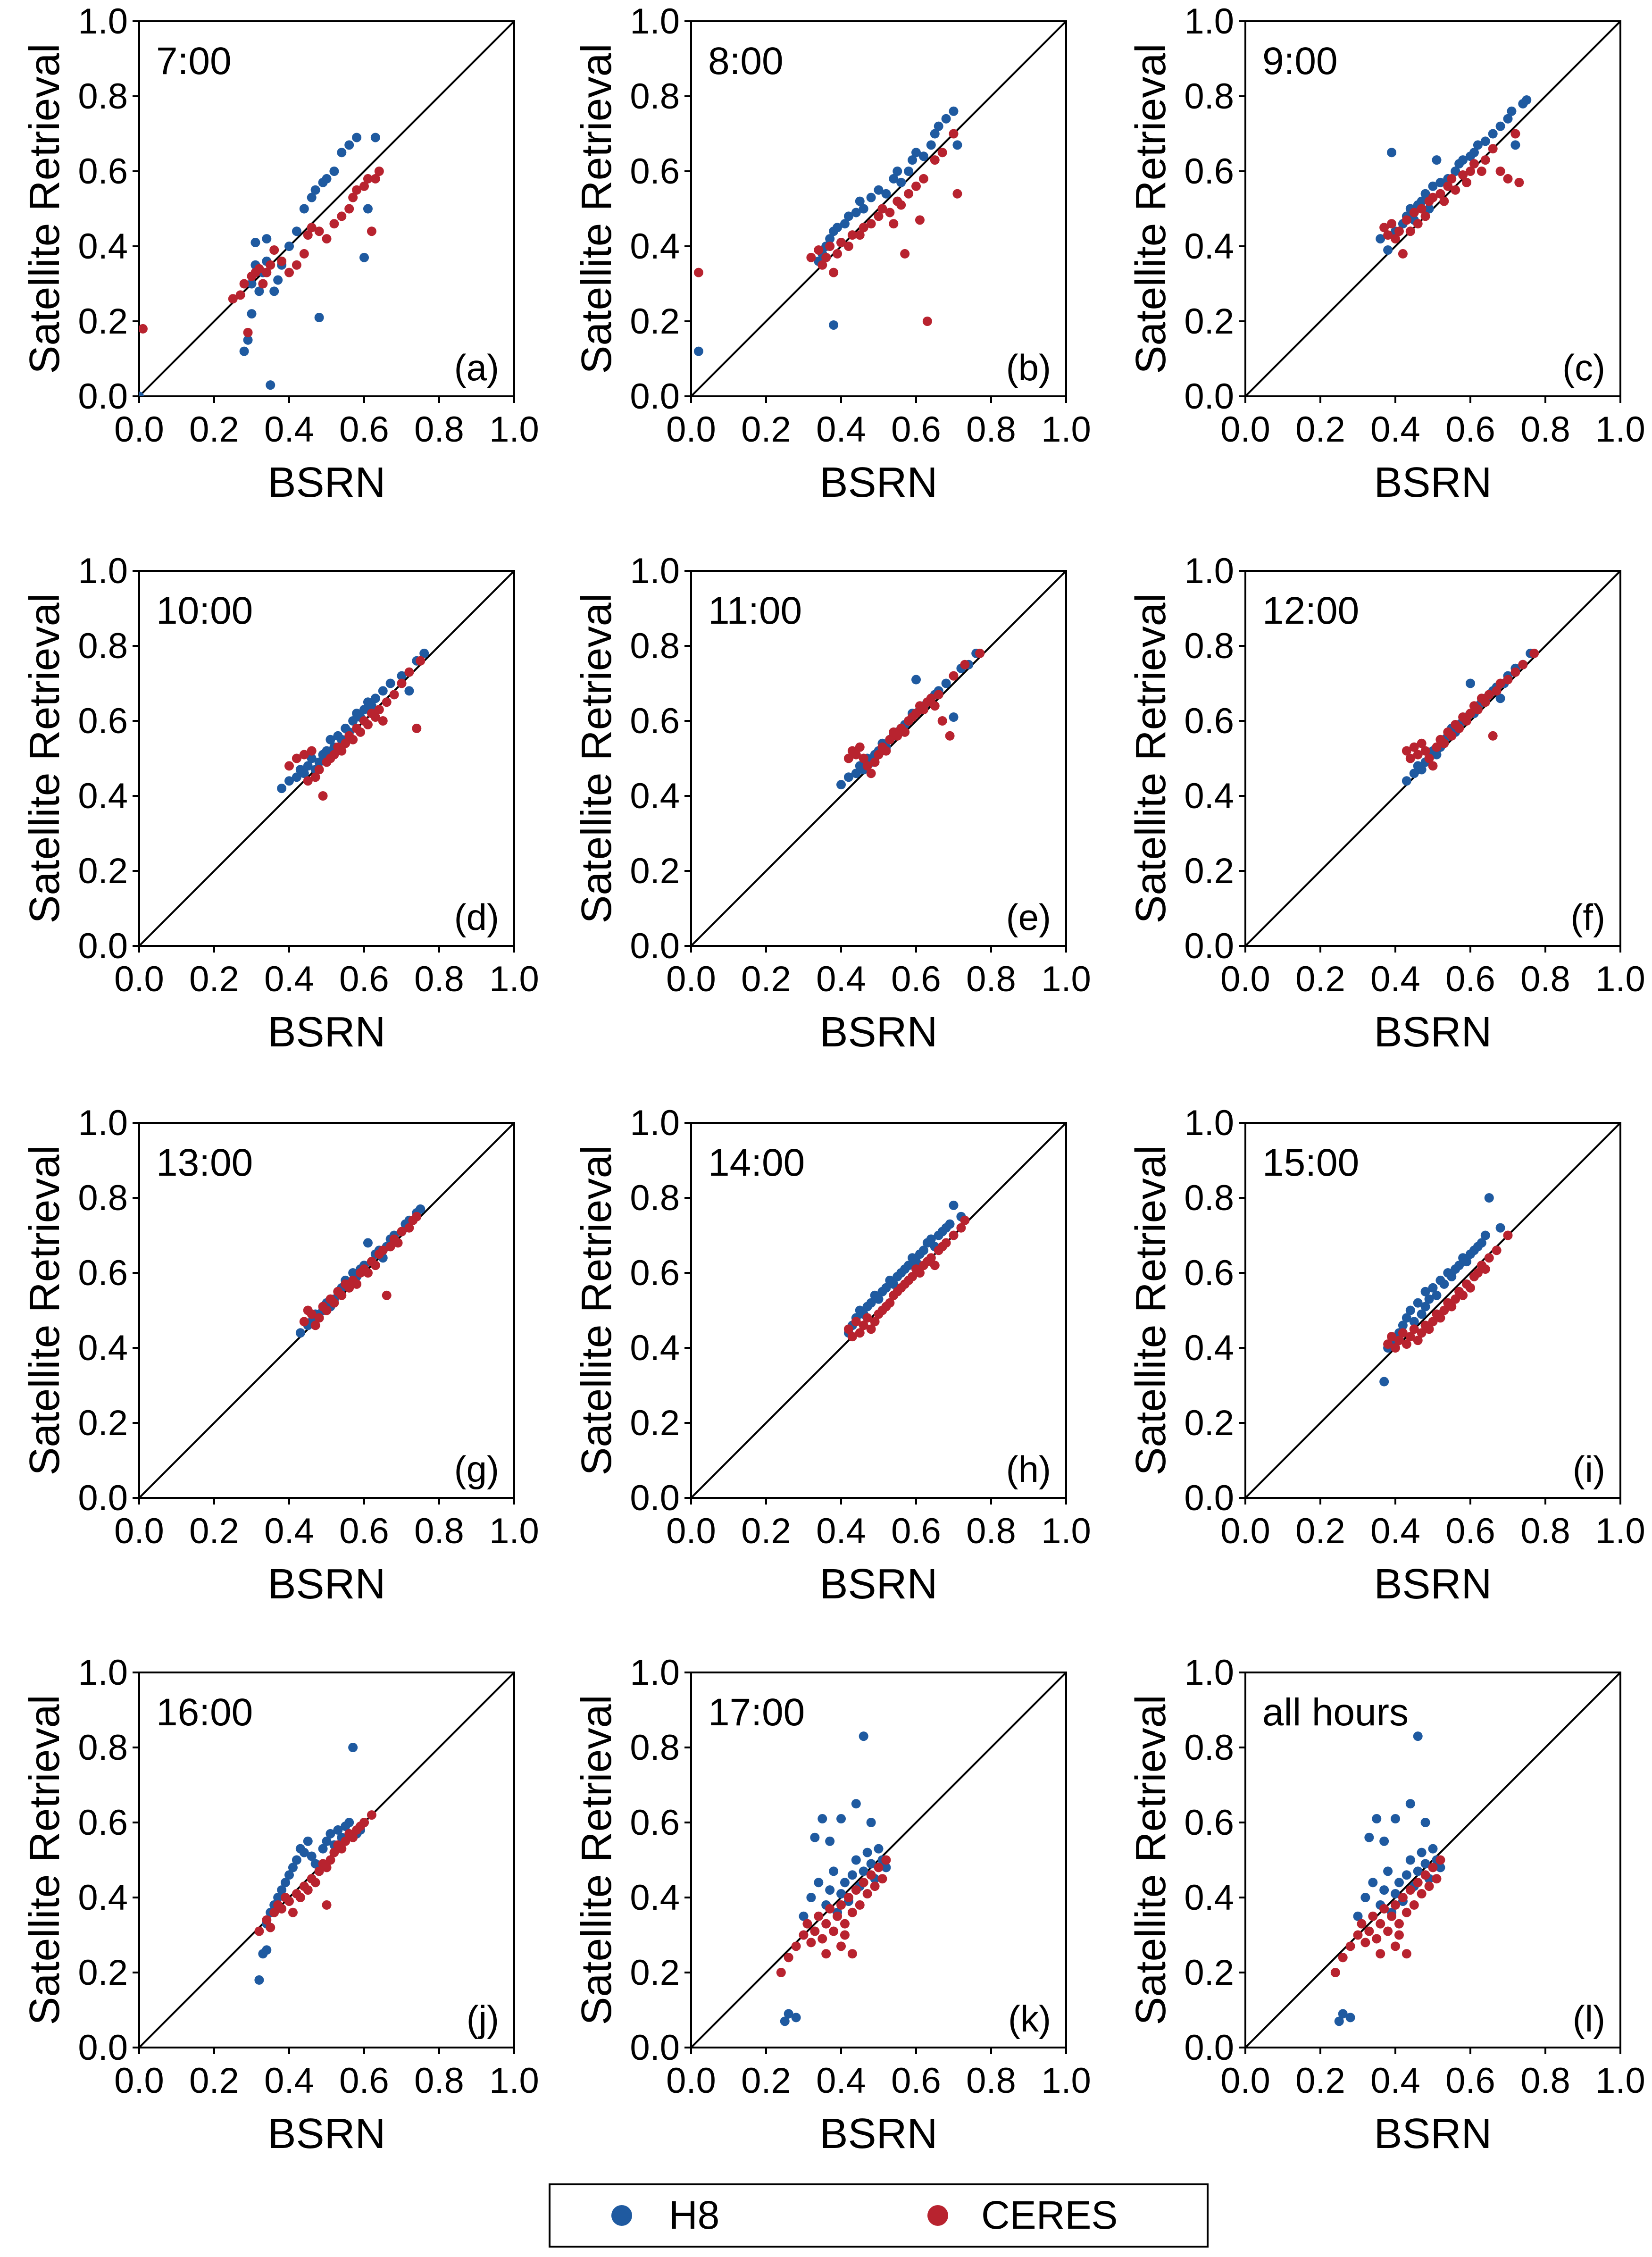 Image resolution: width=1652 pixels, height=2257 pixels. I want to click on panel-letter: (l), so click(1589, 2019).